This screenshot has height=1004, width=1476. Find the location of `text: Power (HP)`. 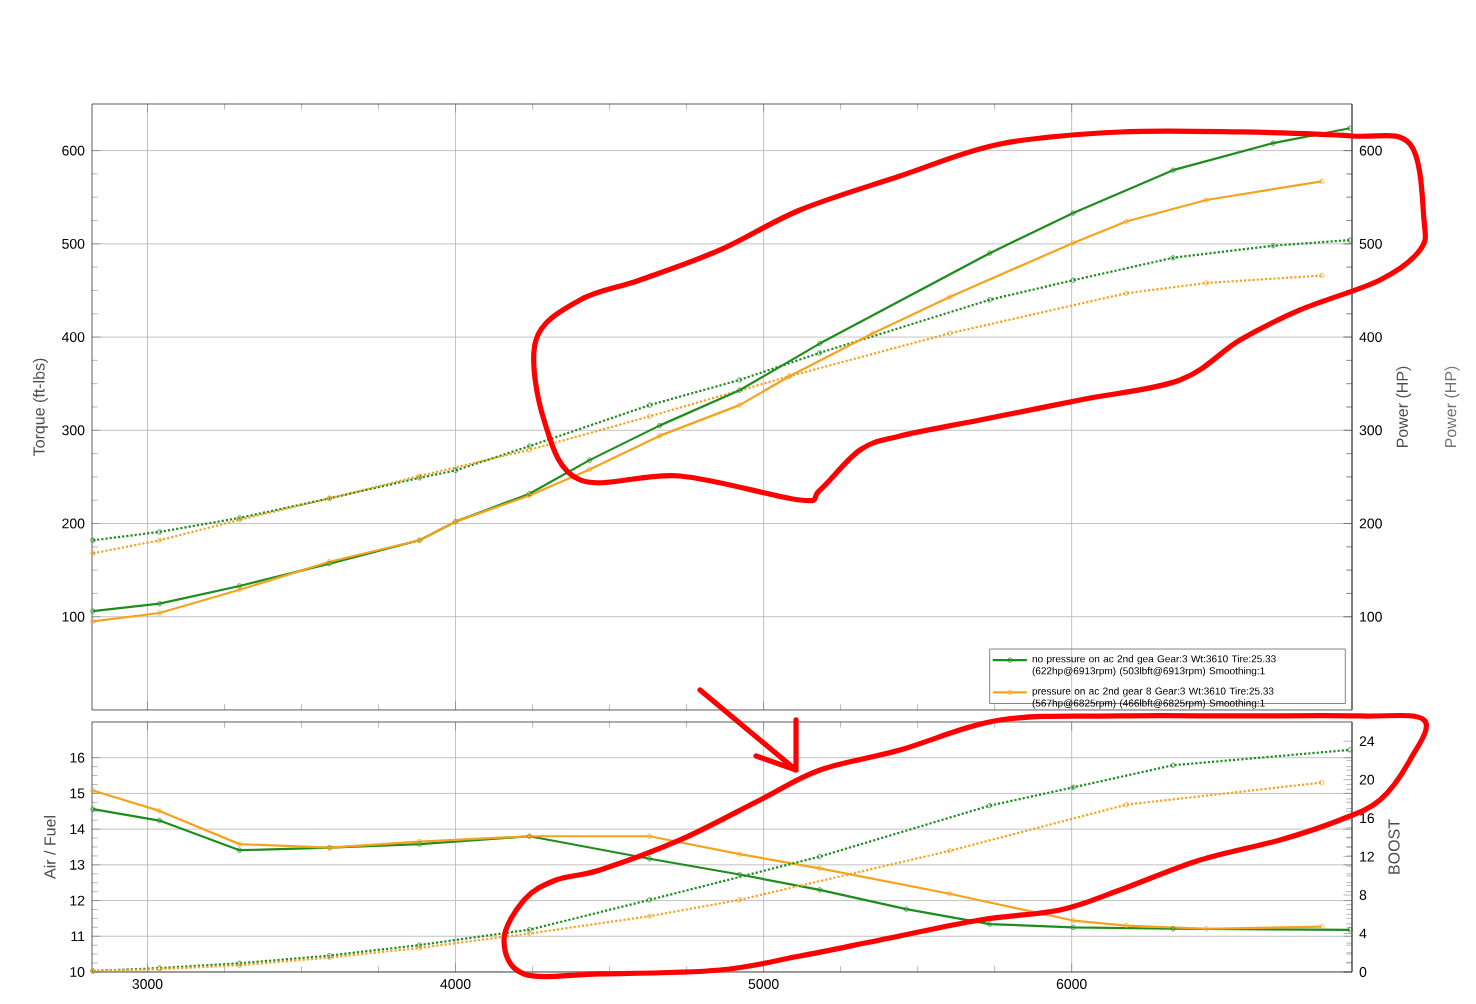

text: Power (HP) is located at coordinates (1452, 406).